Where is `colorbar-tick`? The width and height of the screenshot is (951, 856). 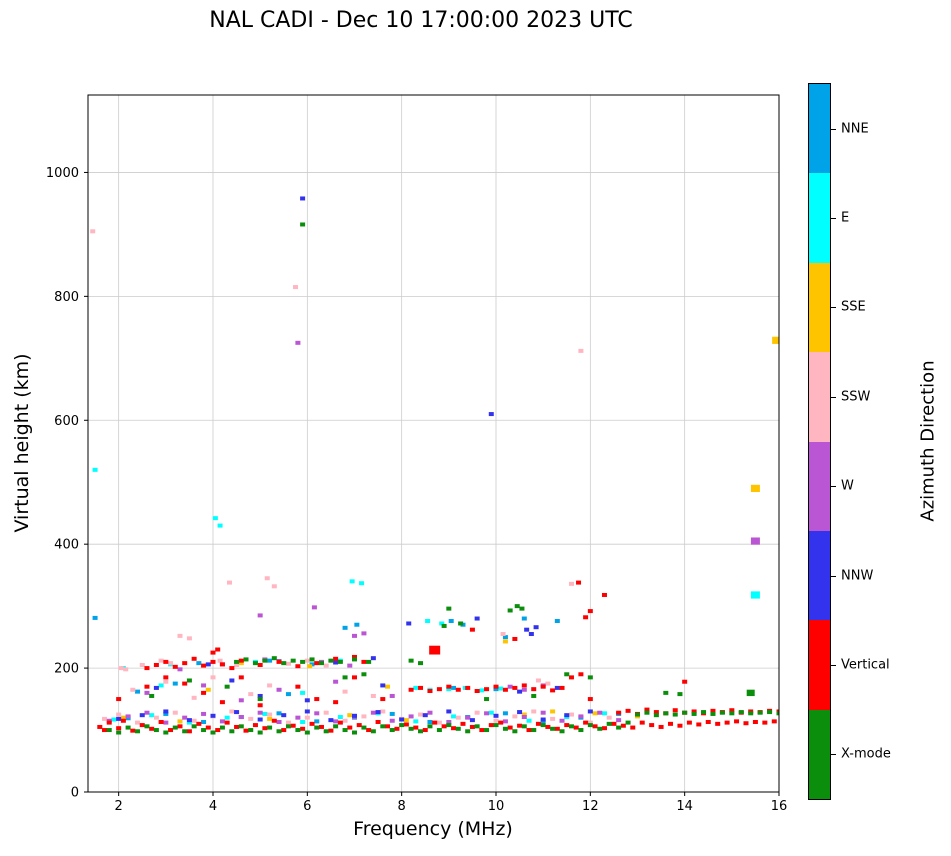
colorbar-tick is located at coordinates (833, 755).